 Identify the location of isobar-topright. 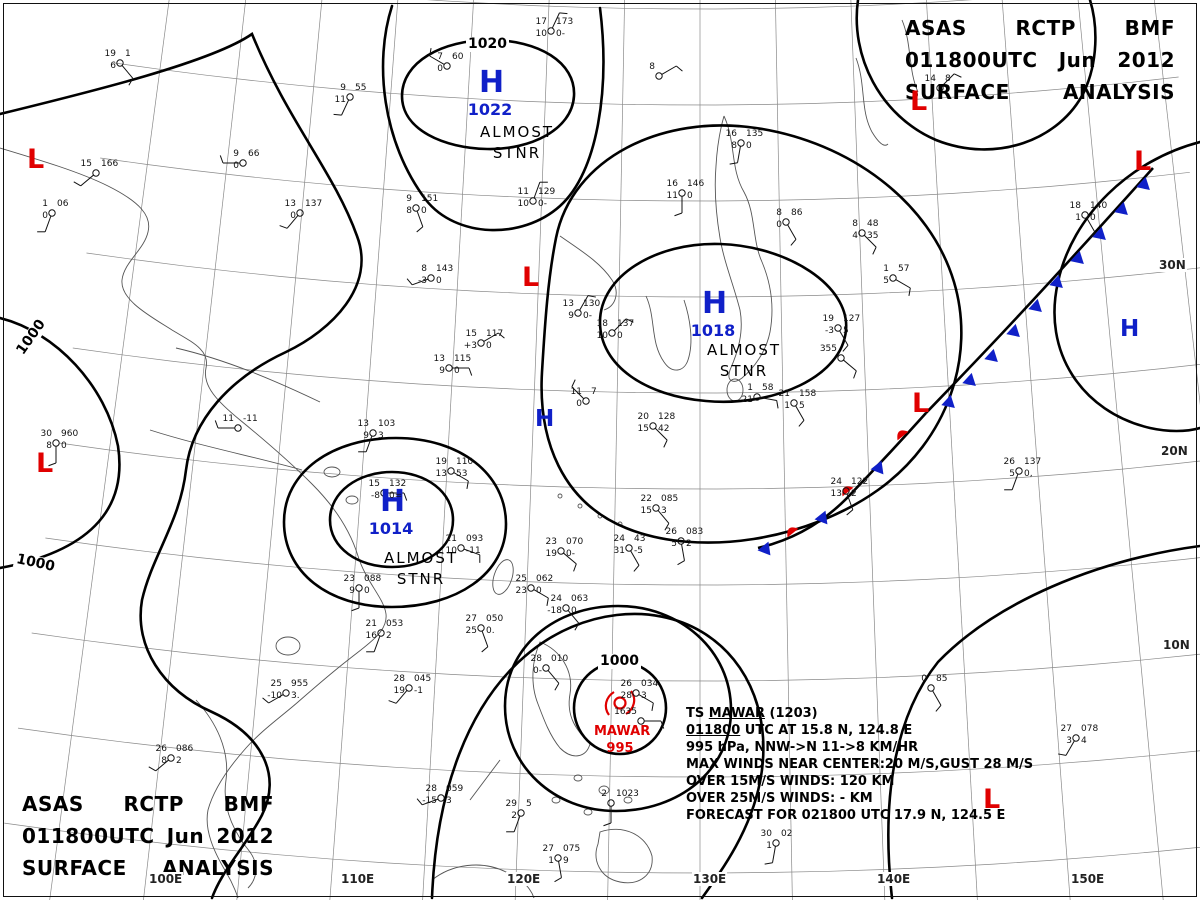
(976, 75).